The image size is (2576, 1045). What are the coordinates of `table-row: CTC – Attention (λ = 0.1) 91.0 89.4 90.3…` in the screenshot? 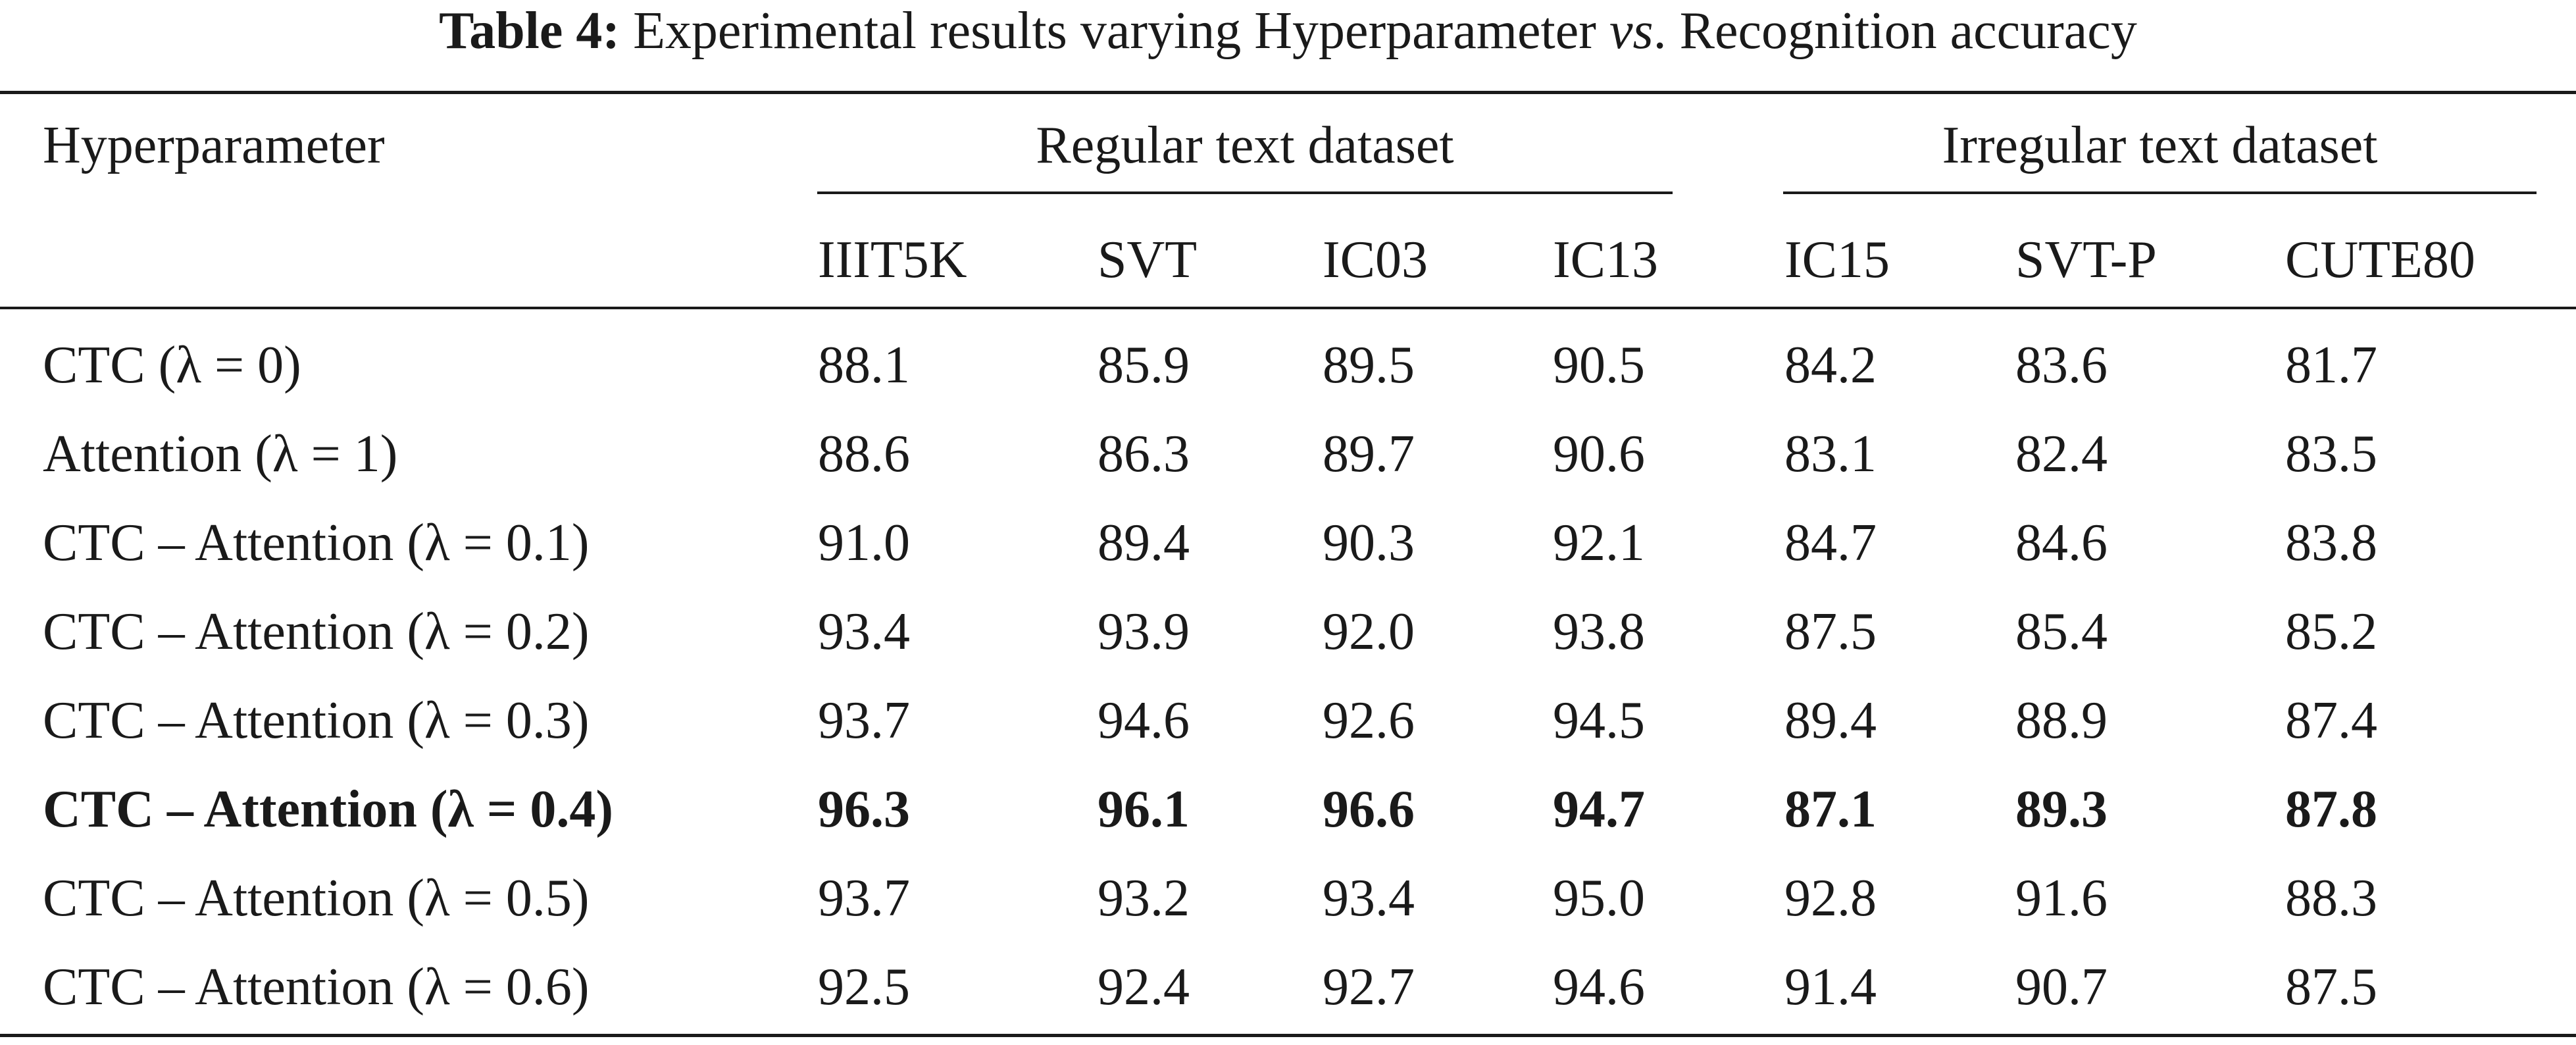 It's located at (1288, 556).